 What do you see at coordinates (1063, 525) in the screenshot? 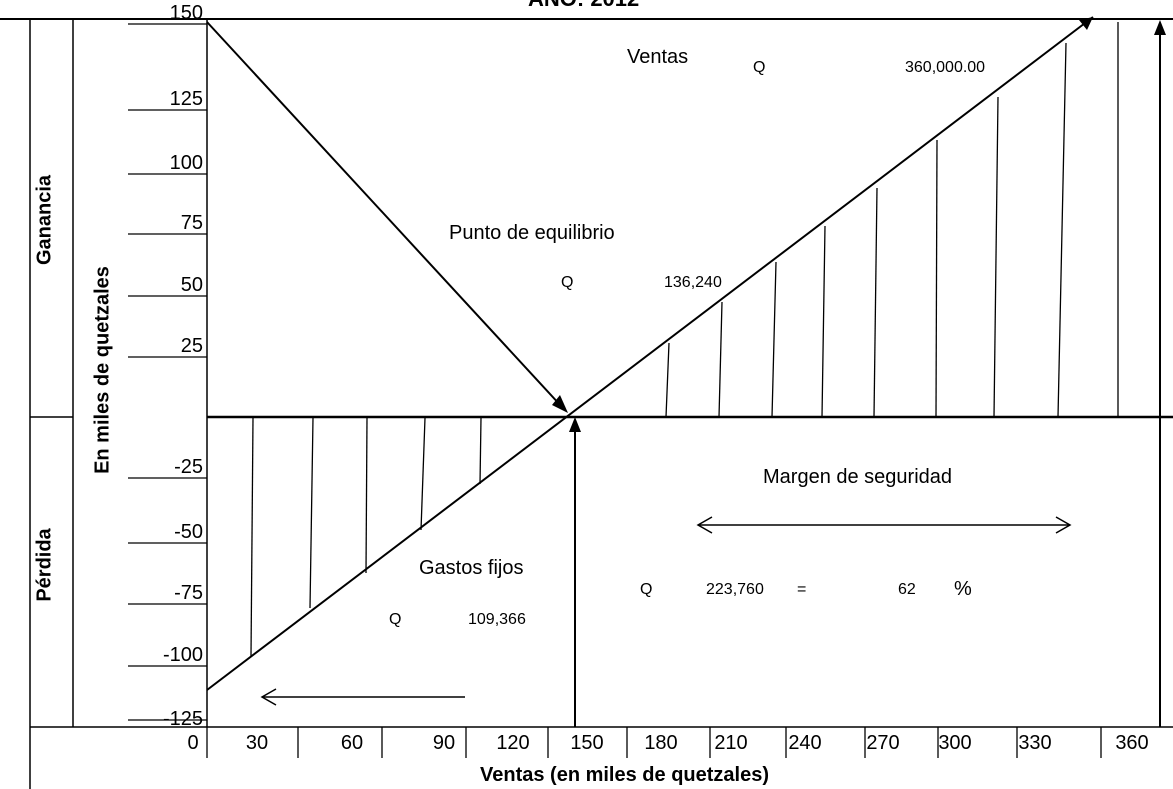
I see `margen-arrowhead-right` at bounding box center [1063, 525].